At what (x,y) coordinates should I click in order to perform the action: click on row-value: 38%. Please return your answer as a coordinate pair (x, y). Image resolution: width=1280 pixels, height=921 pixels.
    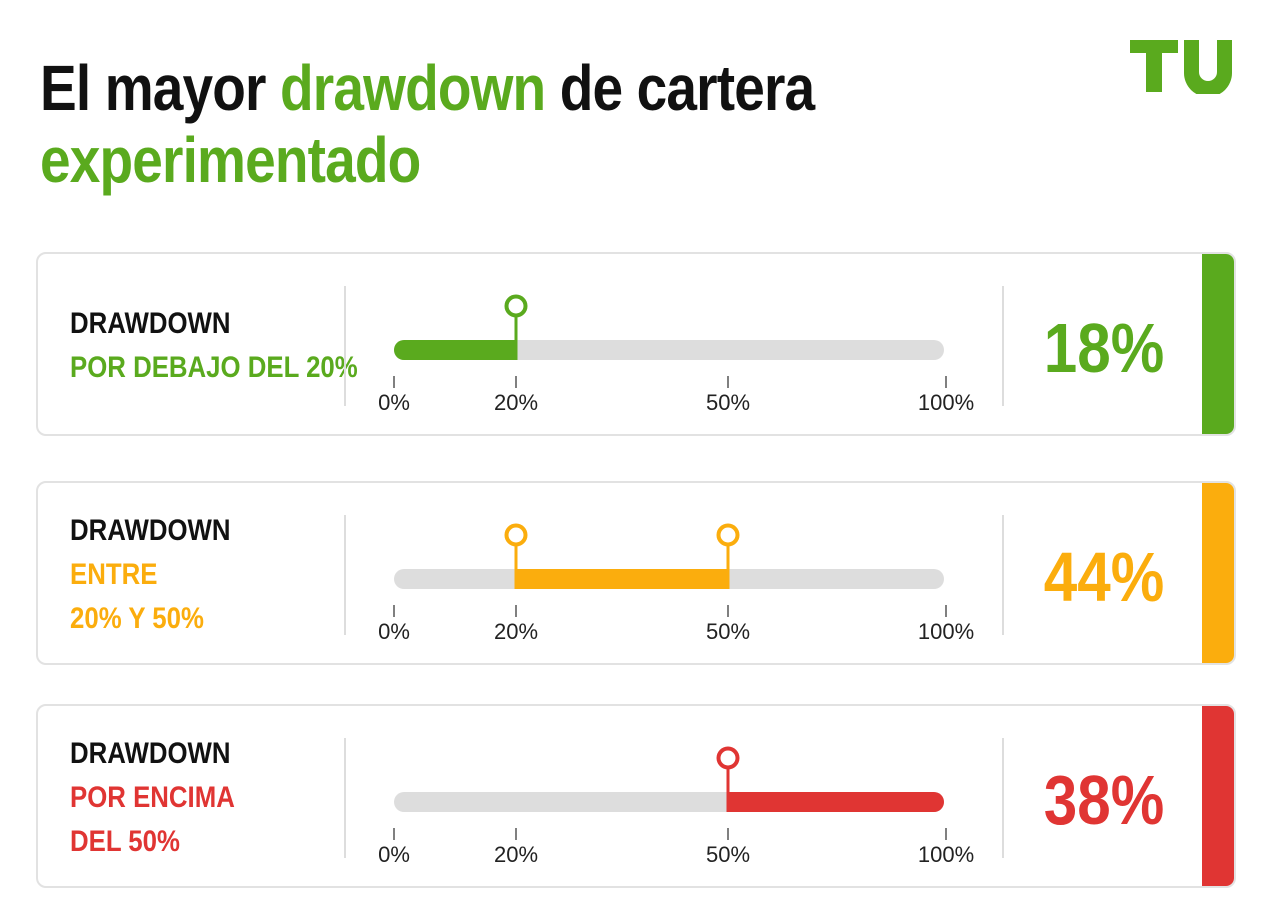
    Looking at the image, I should click on (1104, 800).